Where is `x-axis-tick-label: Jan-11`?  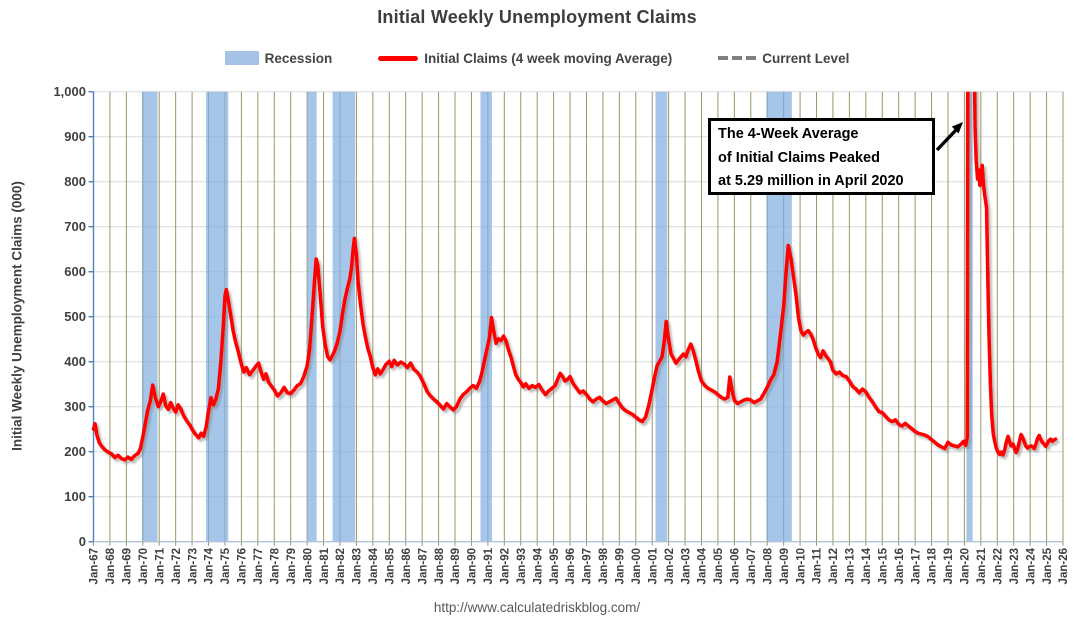 x-axis-tick-label: Jan-11 is located at coordinates (818, 565).